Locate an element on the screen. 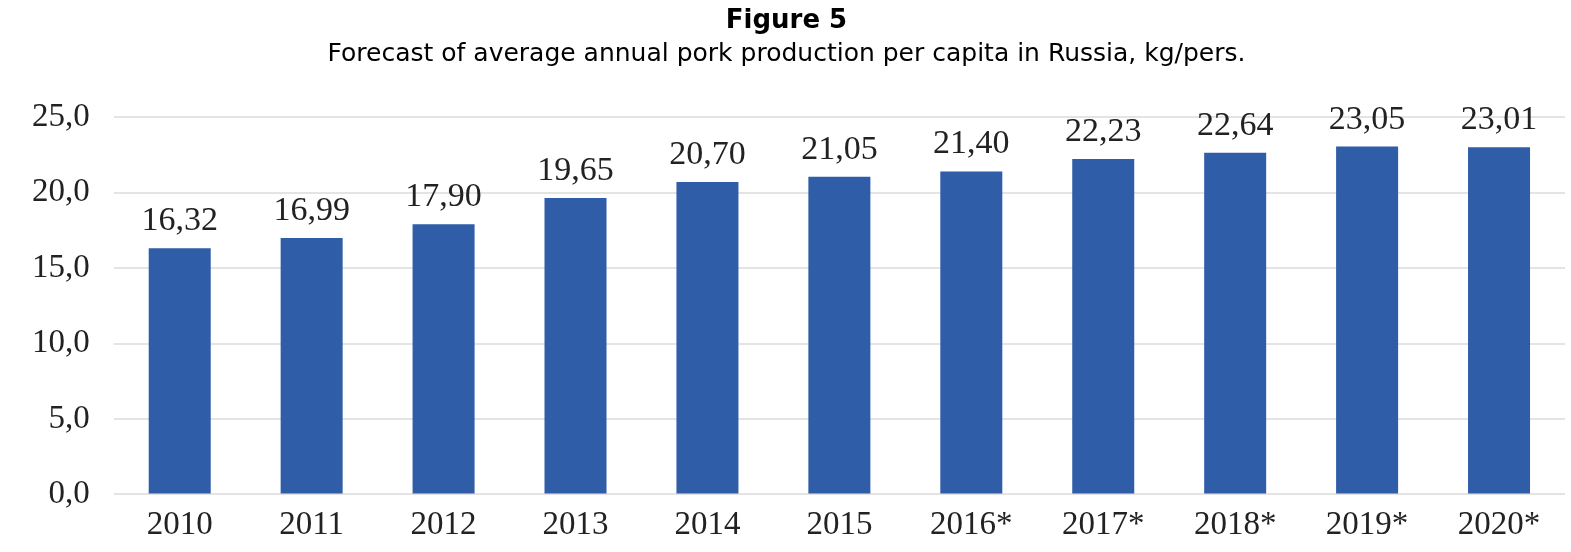  x-tick-label: 2010 is located at coordinates (179, 522).